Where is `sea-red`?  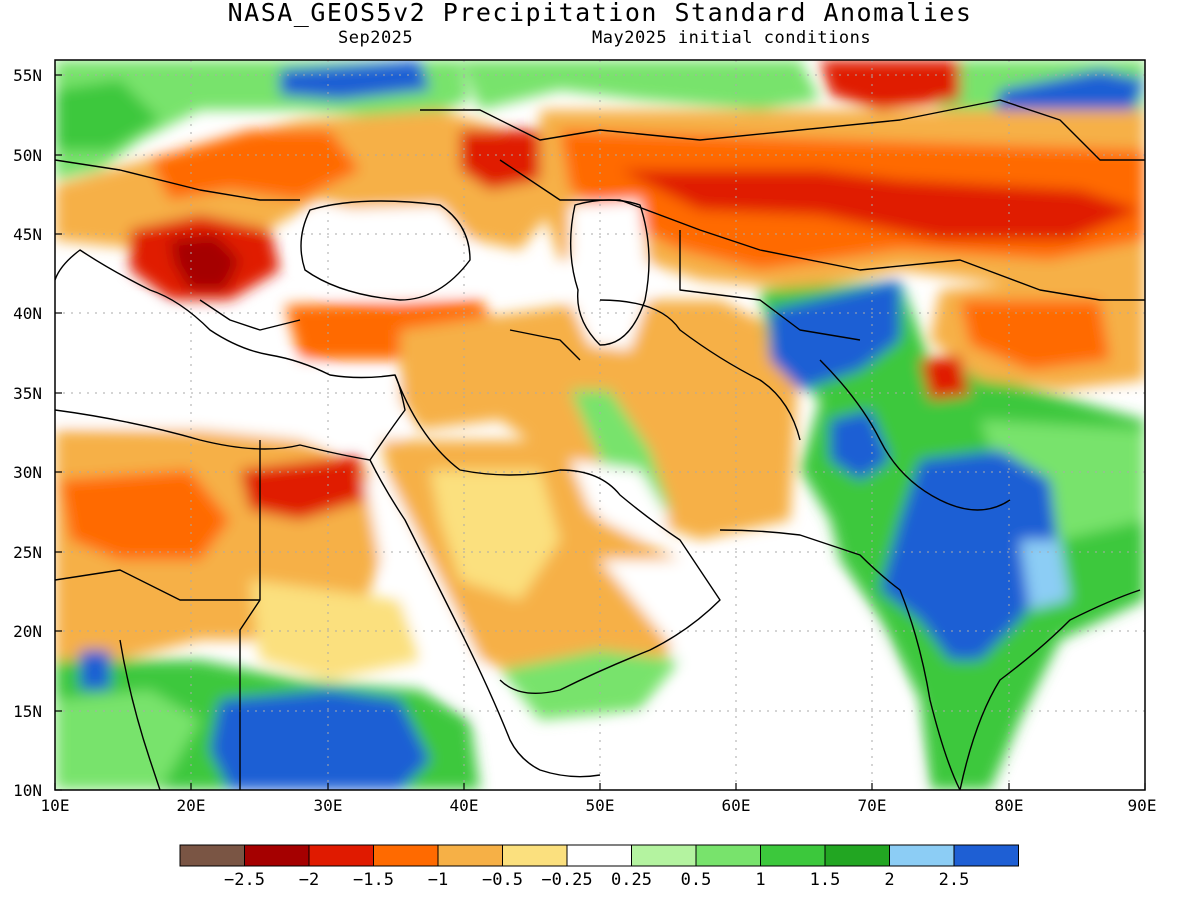 sea-red is located at coordinates (432, 600).